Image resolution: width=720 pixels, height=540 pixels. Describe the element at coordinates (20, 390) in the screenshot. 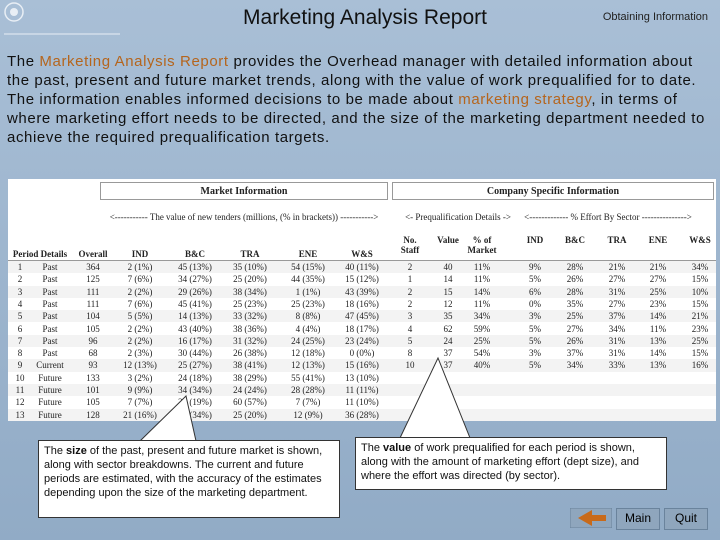

I see `table-cell: 11` at that location.